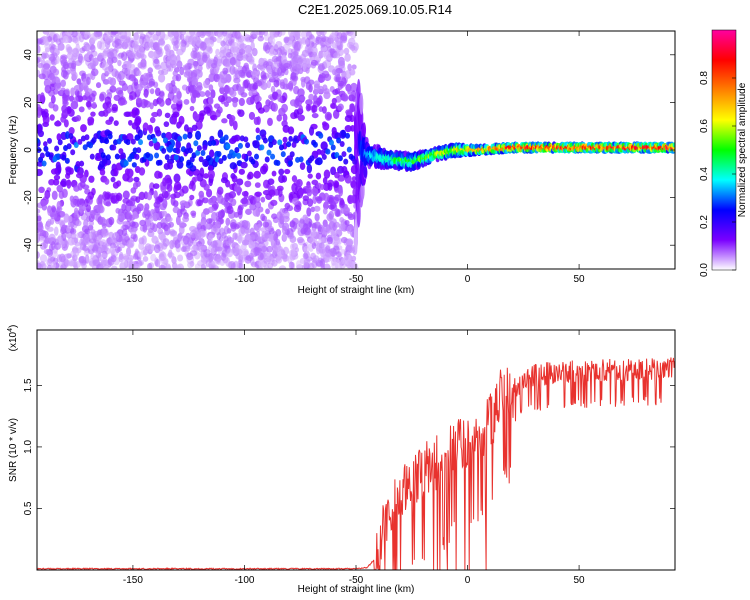  What do you see at coordinates (244, 279) in the screenshot?
I see `spectrogram-x-tick-label: -100` at bounding box center [244, 279].